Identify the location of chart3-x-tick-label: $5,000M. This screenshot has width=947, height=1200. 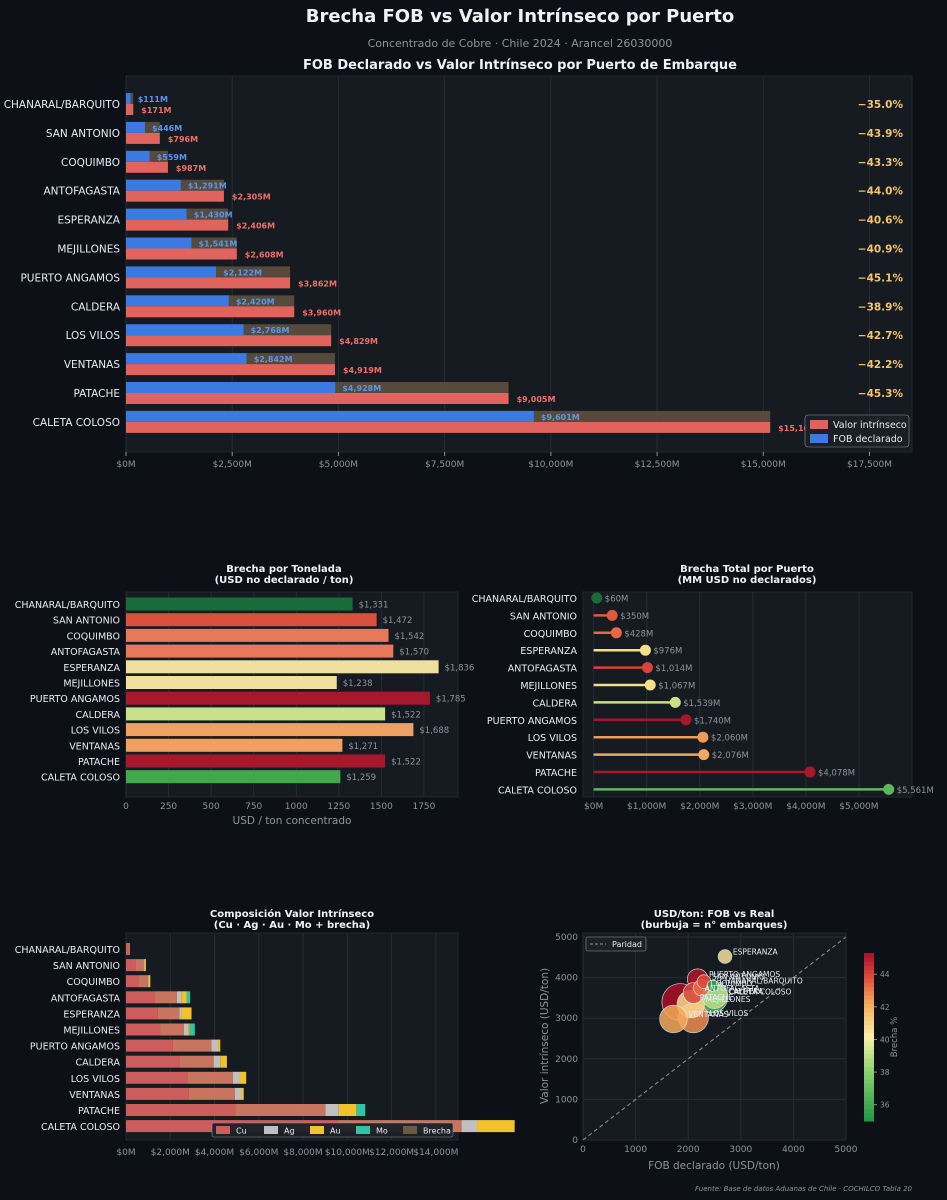
(858, 807).